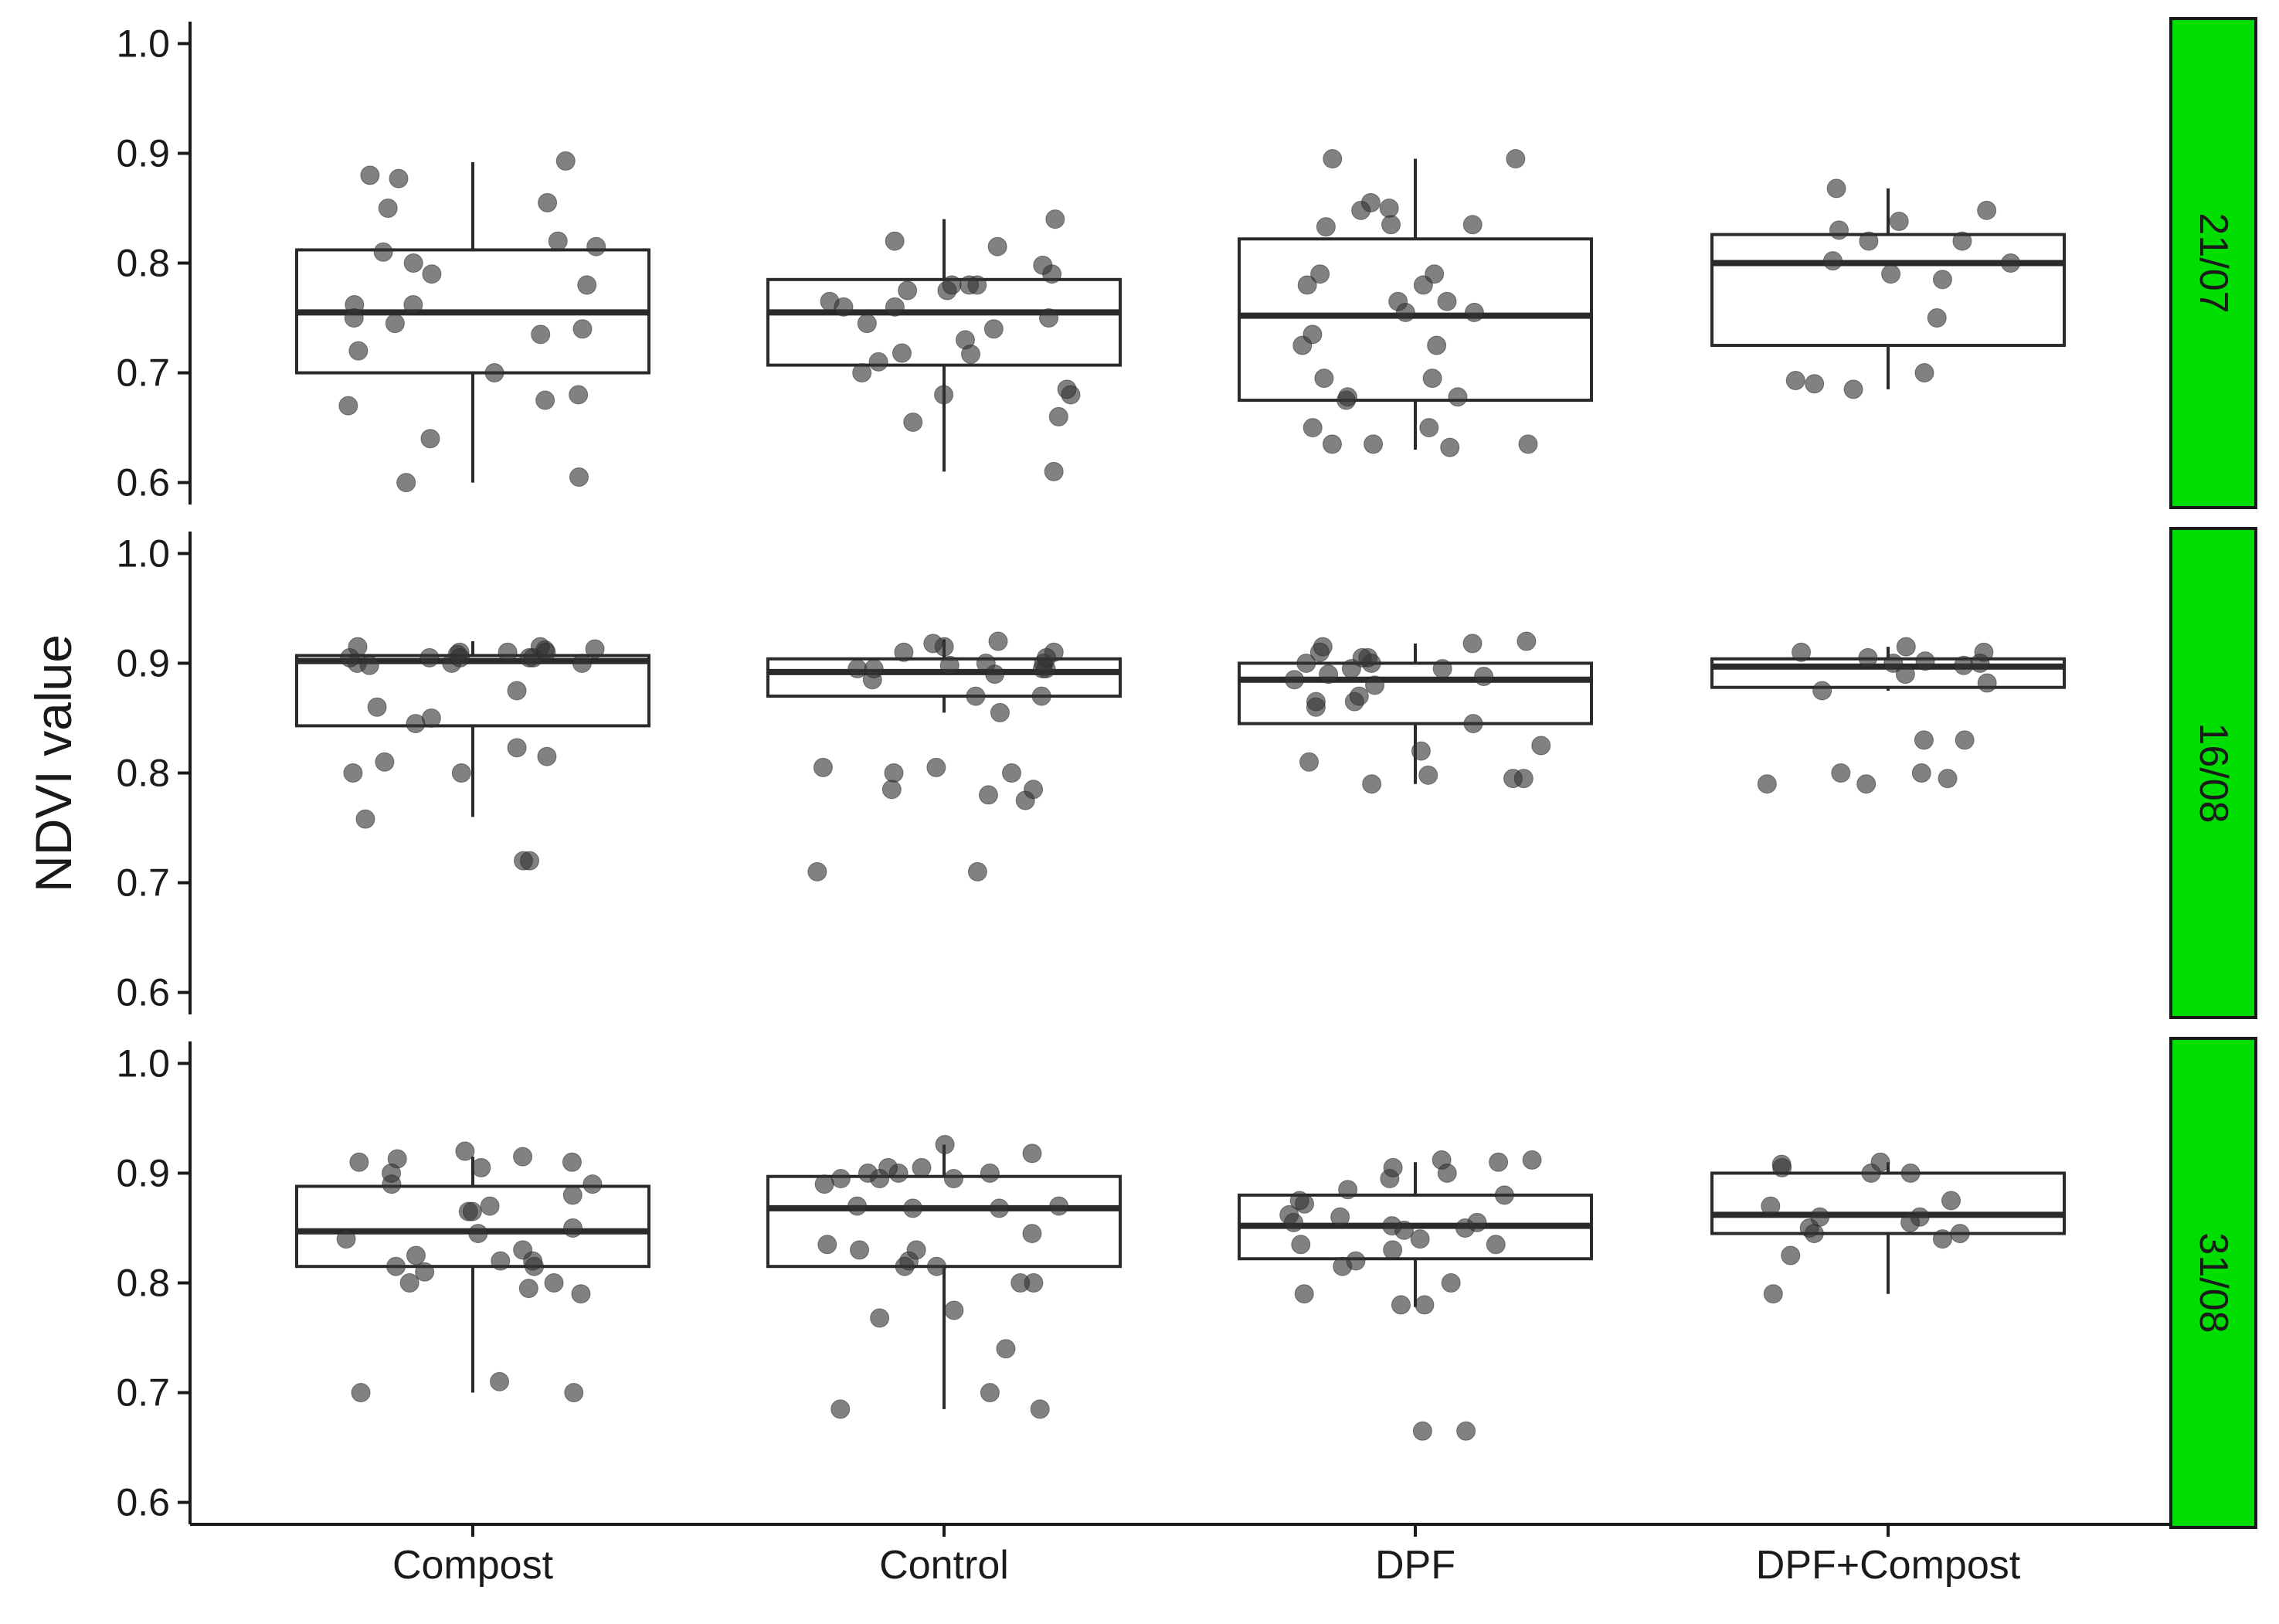 Image resolution: width=2279 pixels, height=1624 pixels. What do you see at coordinates (1415, 320) in the screenshot?
I see `box-iqr` at bounding box center [1415, 320].